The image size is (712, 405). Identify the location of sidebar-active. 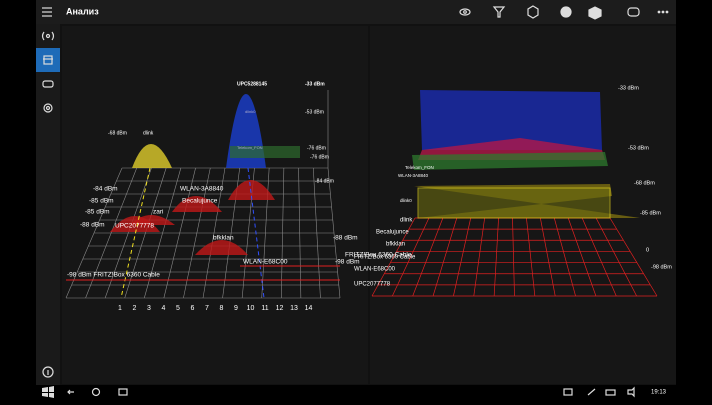
(48, 60).